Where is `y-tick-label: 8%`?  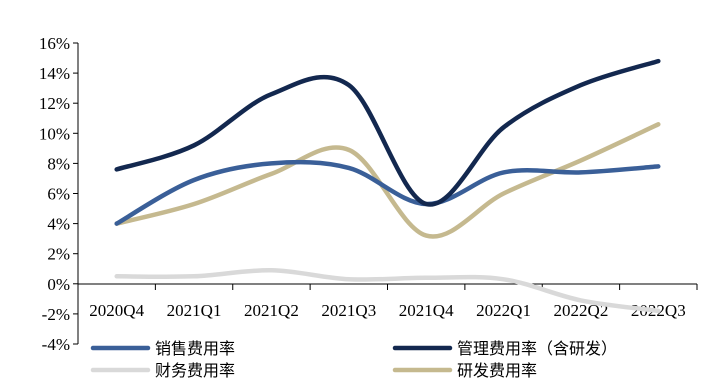
y-tick-label: 8% is located at coordinates (58, 163).